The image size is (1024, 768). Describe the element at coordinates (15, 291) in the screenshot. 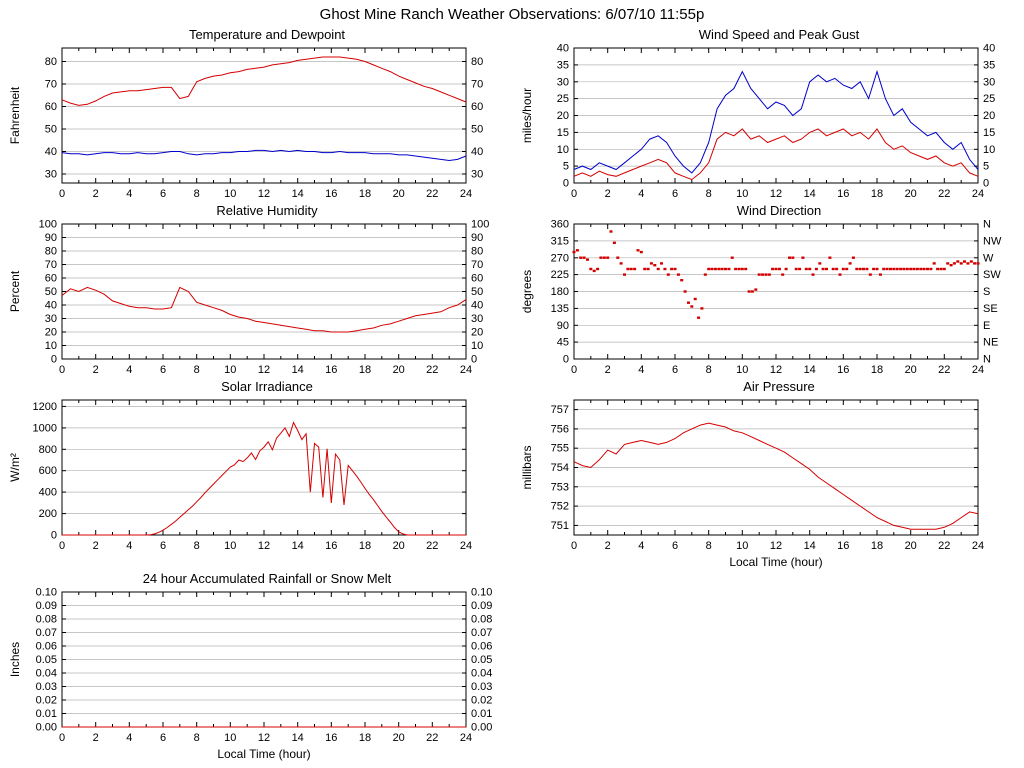

I see `svg-text: Percent` at that location.